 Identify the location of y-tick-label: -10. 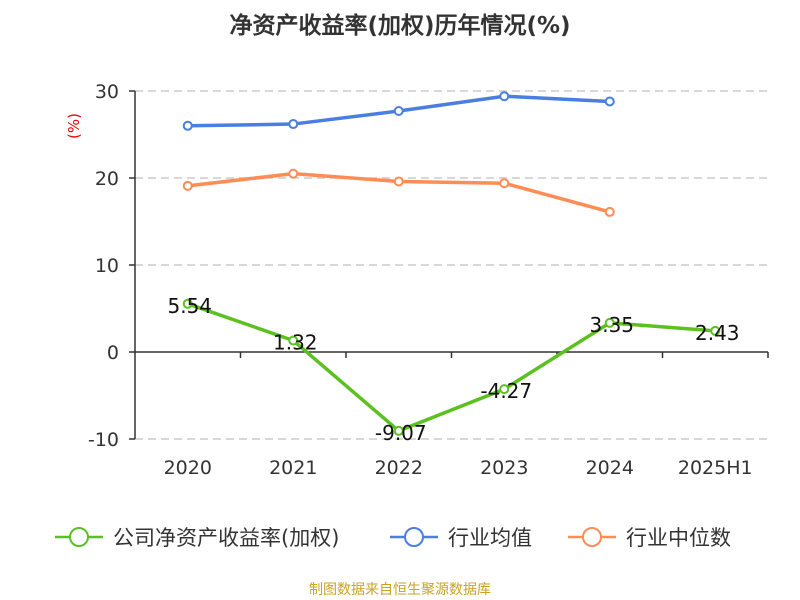
(103, 440).